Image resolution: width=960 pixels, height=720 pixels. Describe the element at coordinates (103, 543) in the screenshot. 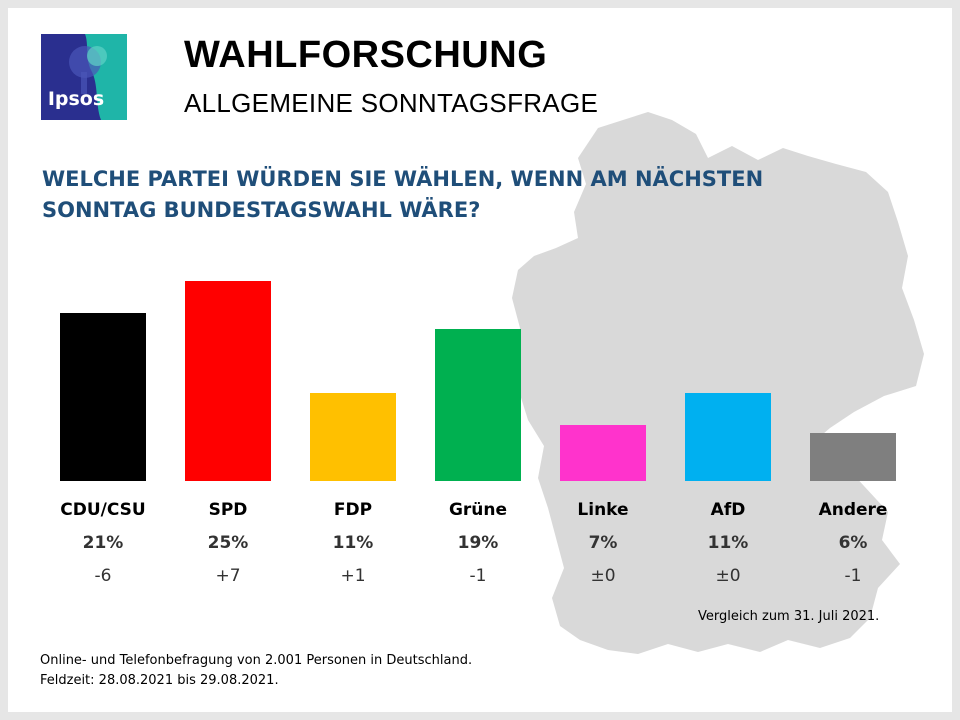

I see `value-label: 21%` at that location.